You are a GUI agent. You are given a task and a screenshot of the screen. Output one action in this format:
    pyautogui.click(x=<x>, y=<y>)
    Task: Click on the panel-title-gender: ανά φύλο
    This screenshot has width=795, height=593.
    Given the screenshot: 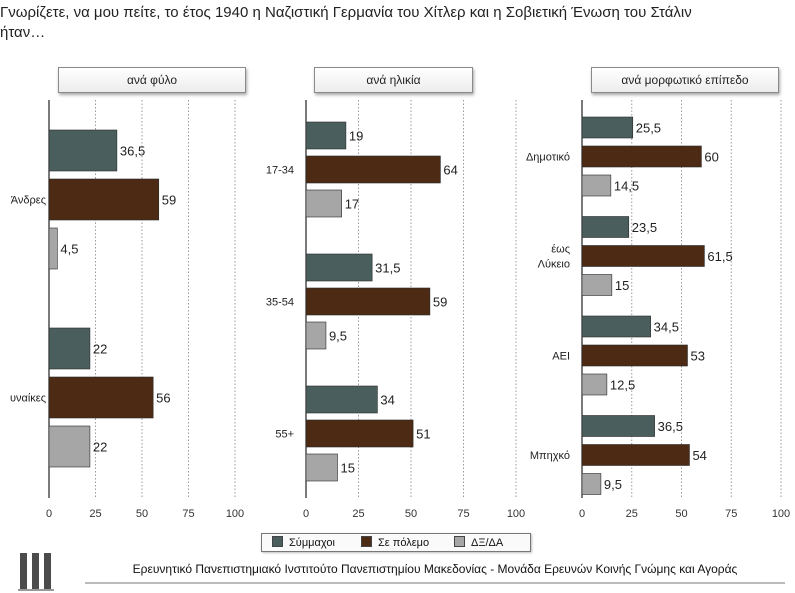 What is the action you would take?
    pyautogui.click(x=152, y=80)
    